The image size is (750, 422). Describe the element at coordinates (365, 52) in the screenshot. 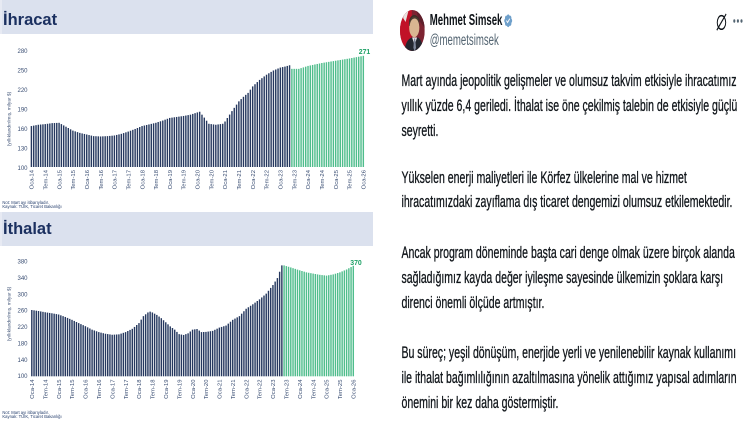

I see `svg-text: 271` at that location.